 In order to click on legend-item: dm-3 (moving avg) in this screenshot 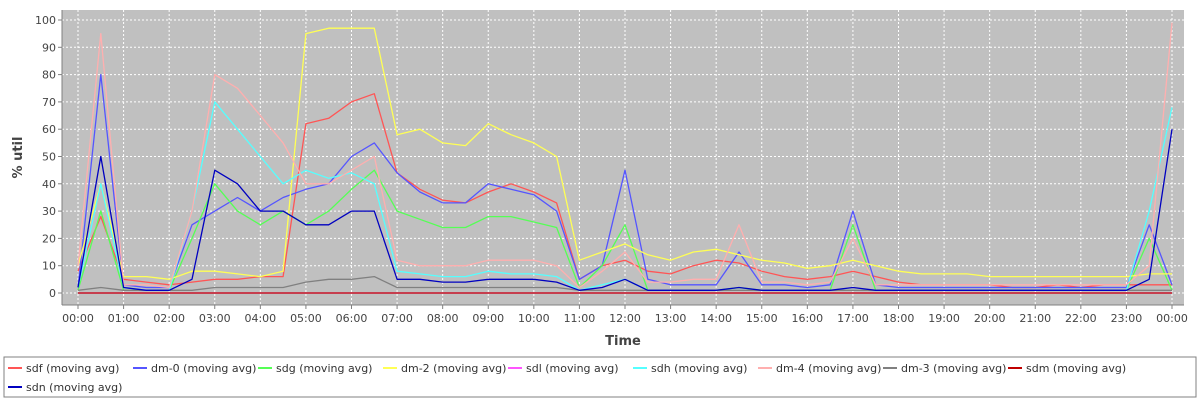, I will do `click(944, 368)`.